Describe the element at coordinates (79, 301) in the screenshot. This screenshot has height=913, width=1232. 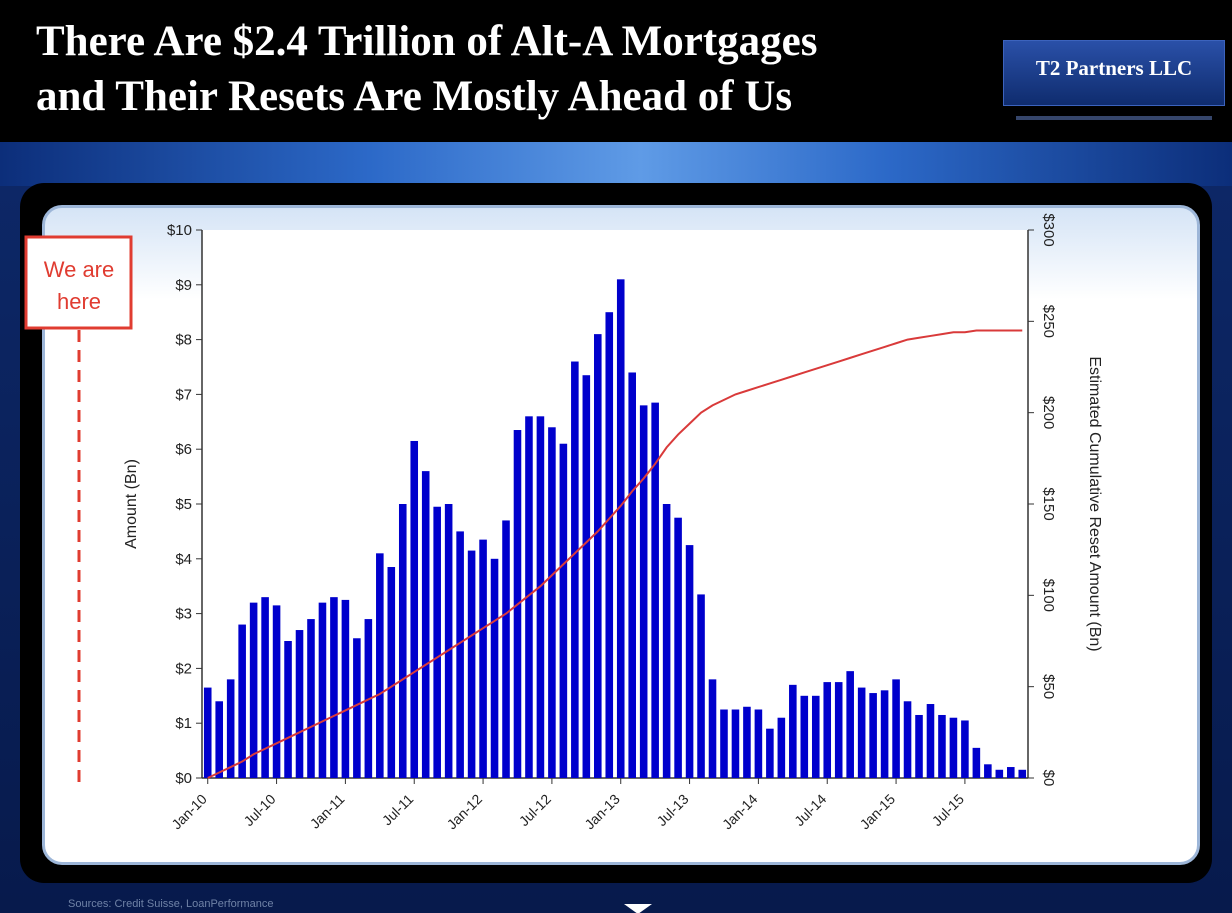
I see `annotation-line-2: here` at that location.